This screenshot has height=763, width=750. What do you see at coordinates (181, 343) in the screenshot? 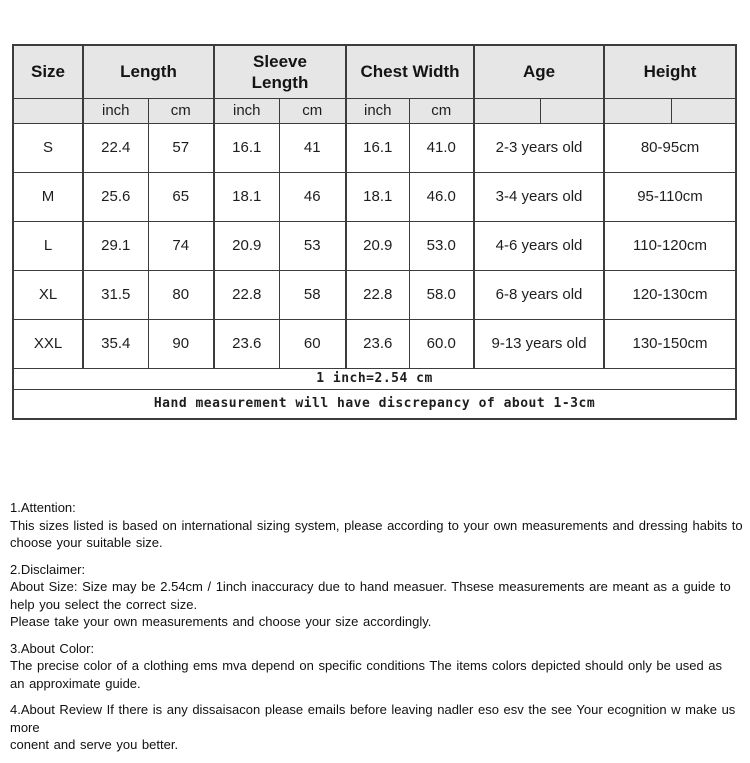
I see `cell-length-cm: 90` at bounding box center [181, 343].